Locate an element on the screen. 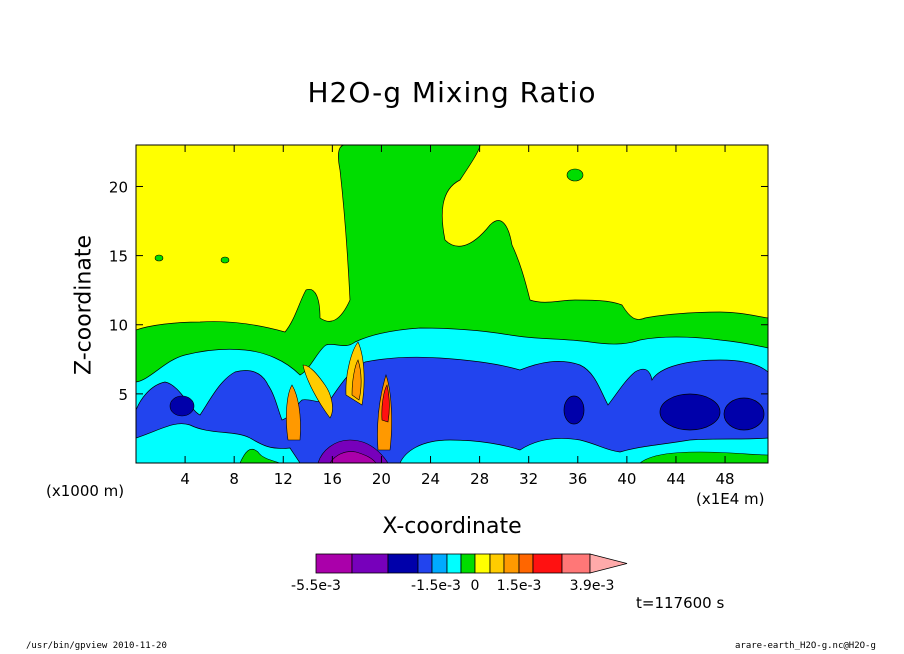 This screenshot has width=904, height=654. x-axis-label: X-coordinate is located at coordinates (452, 526).